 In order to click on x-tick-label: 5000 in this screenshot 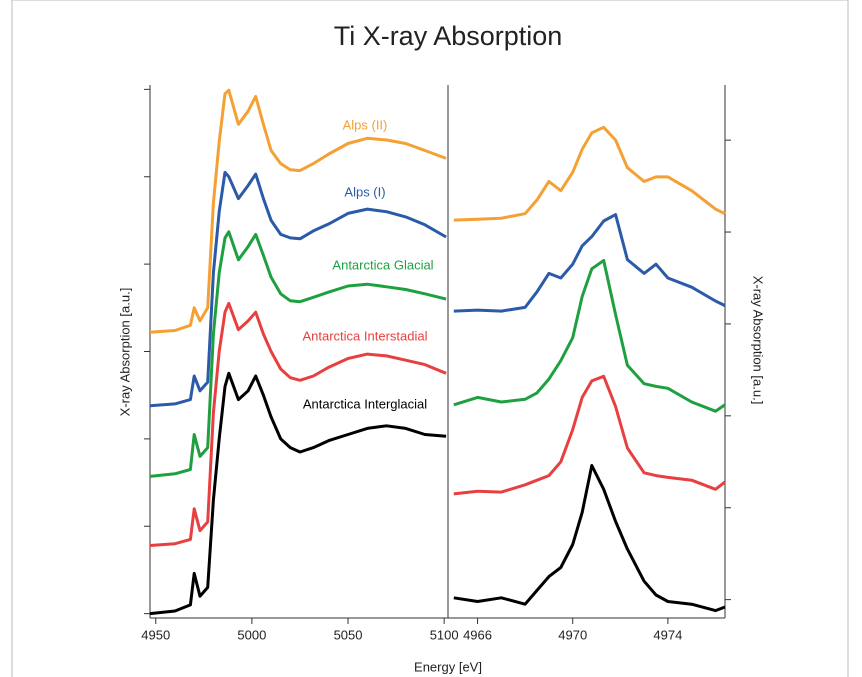, I will do `click(251, 634)`.